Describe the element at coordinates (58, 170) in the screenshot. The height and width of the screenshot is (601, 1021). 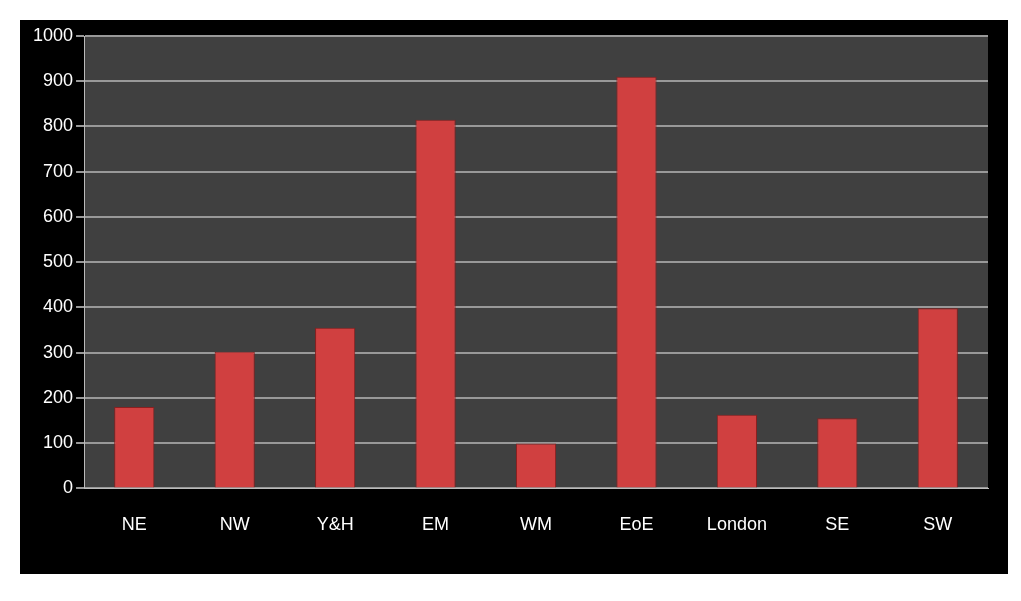
I see `y-tick-label: 700` at that location.